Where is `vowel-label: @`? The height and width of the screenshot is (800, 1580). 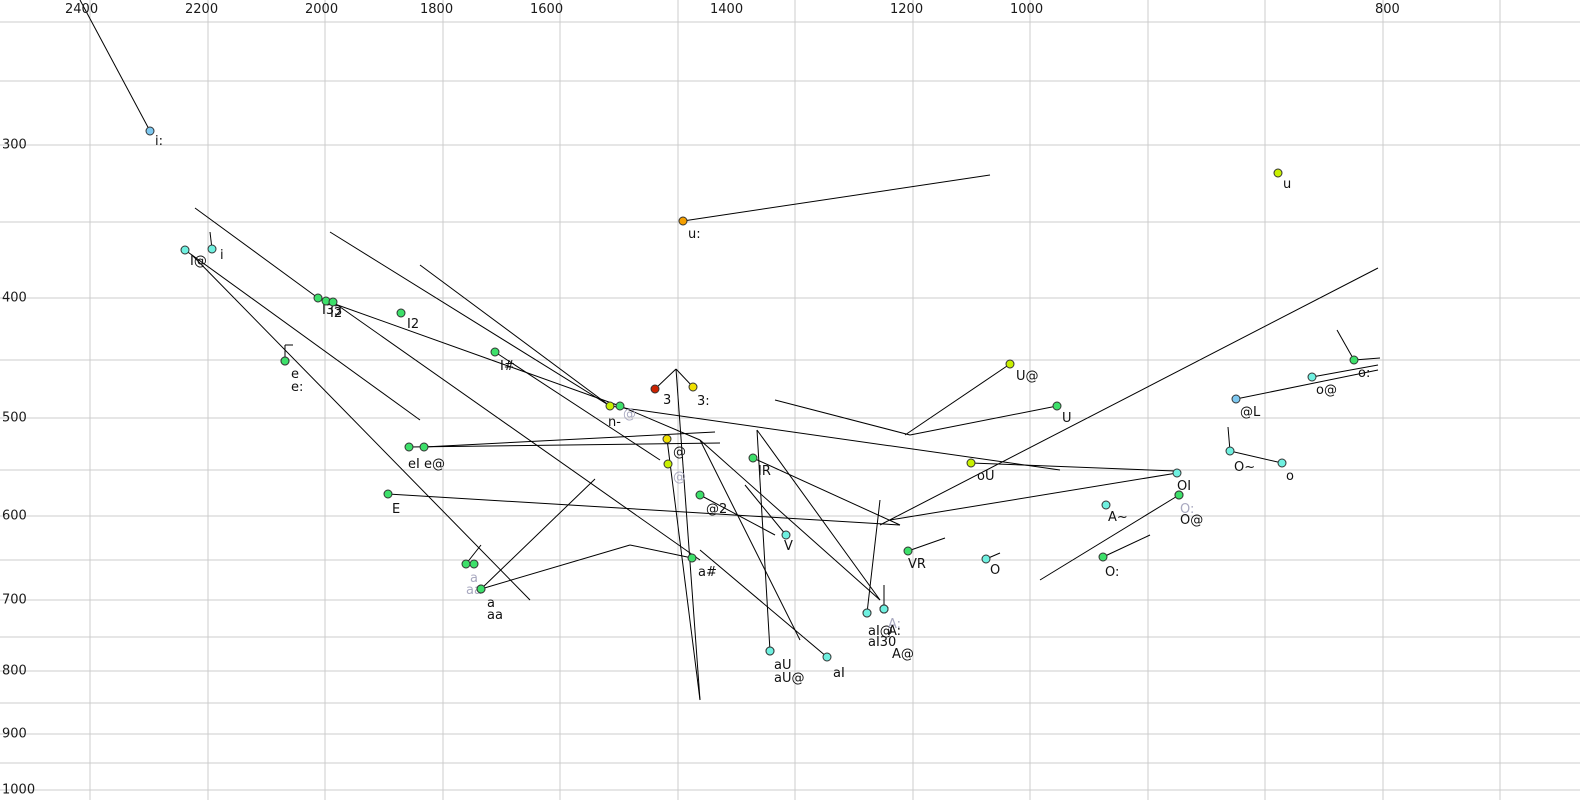 vowel-label: @ is located at coordinates (679, 477).